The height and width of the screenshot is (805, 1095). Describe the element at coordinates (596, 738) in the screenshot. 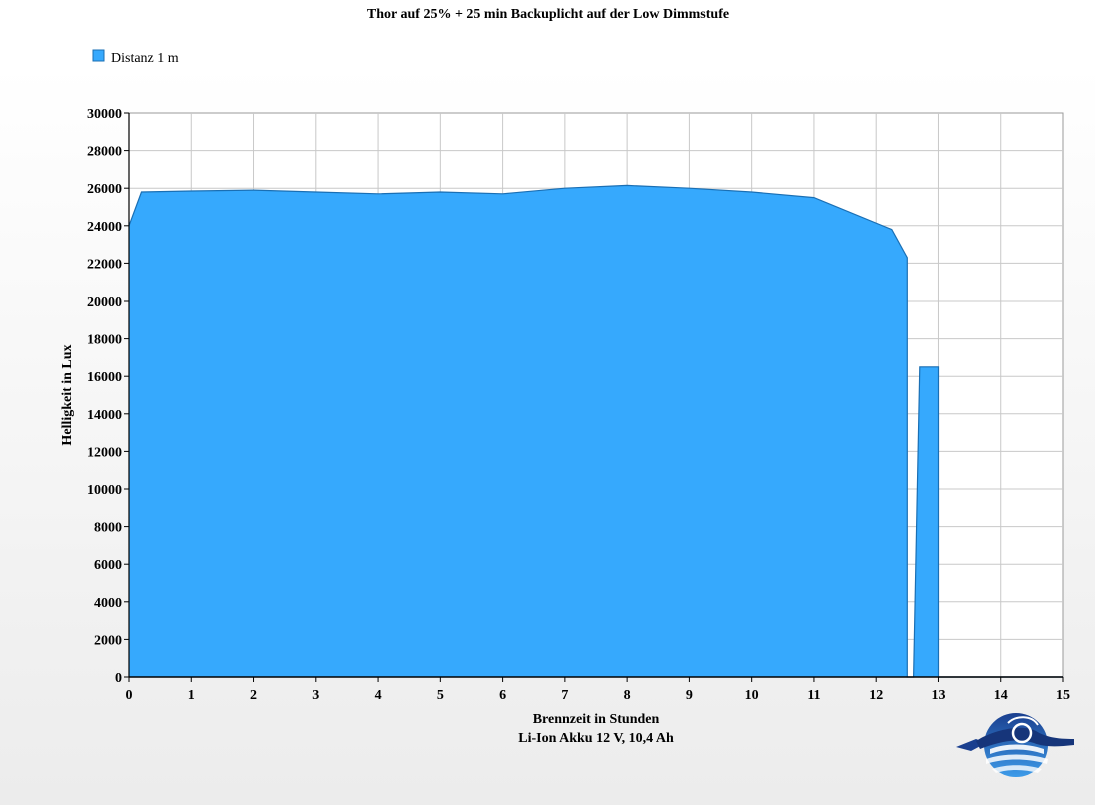

I see `x-axis-subtitle: Li-Ion Akku 12 V, 10,4 Ah` at that location.